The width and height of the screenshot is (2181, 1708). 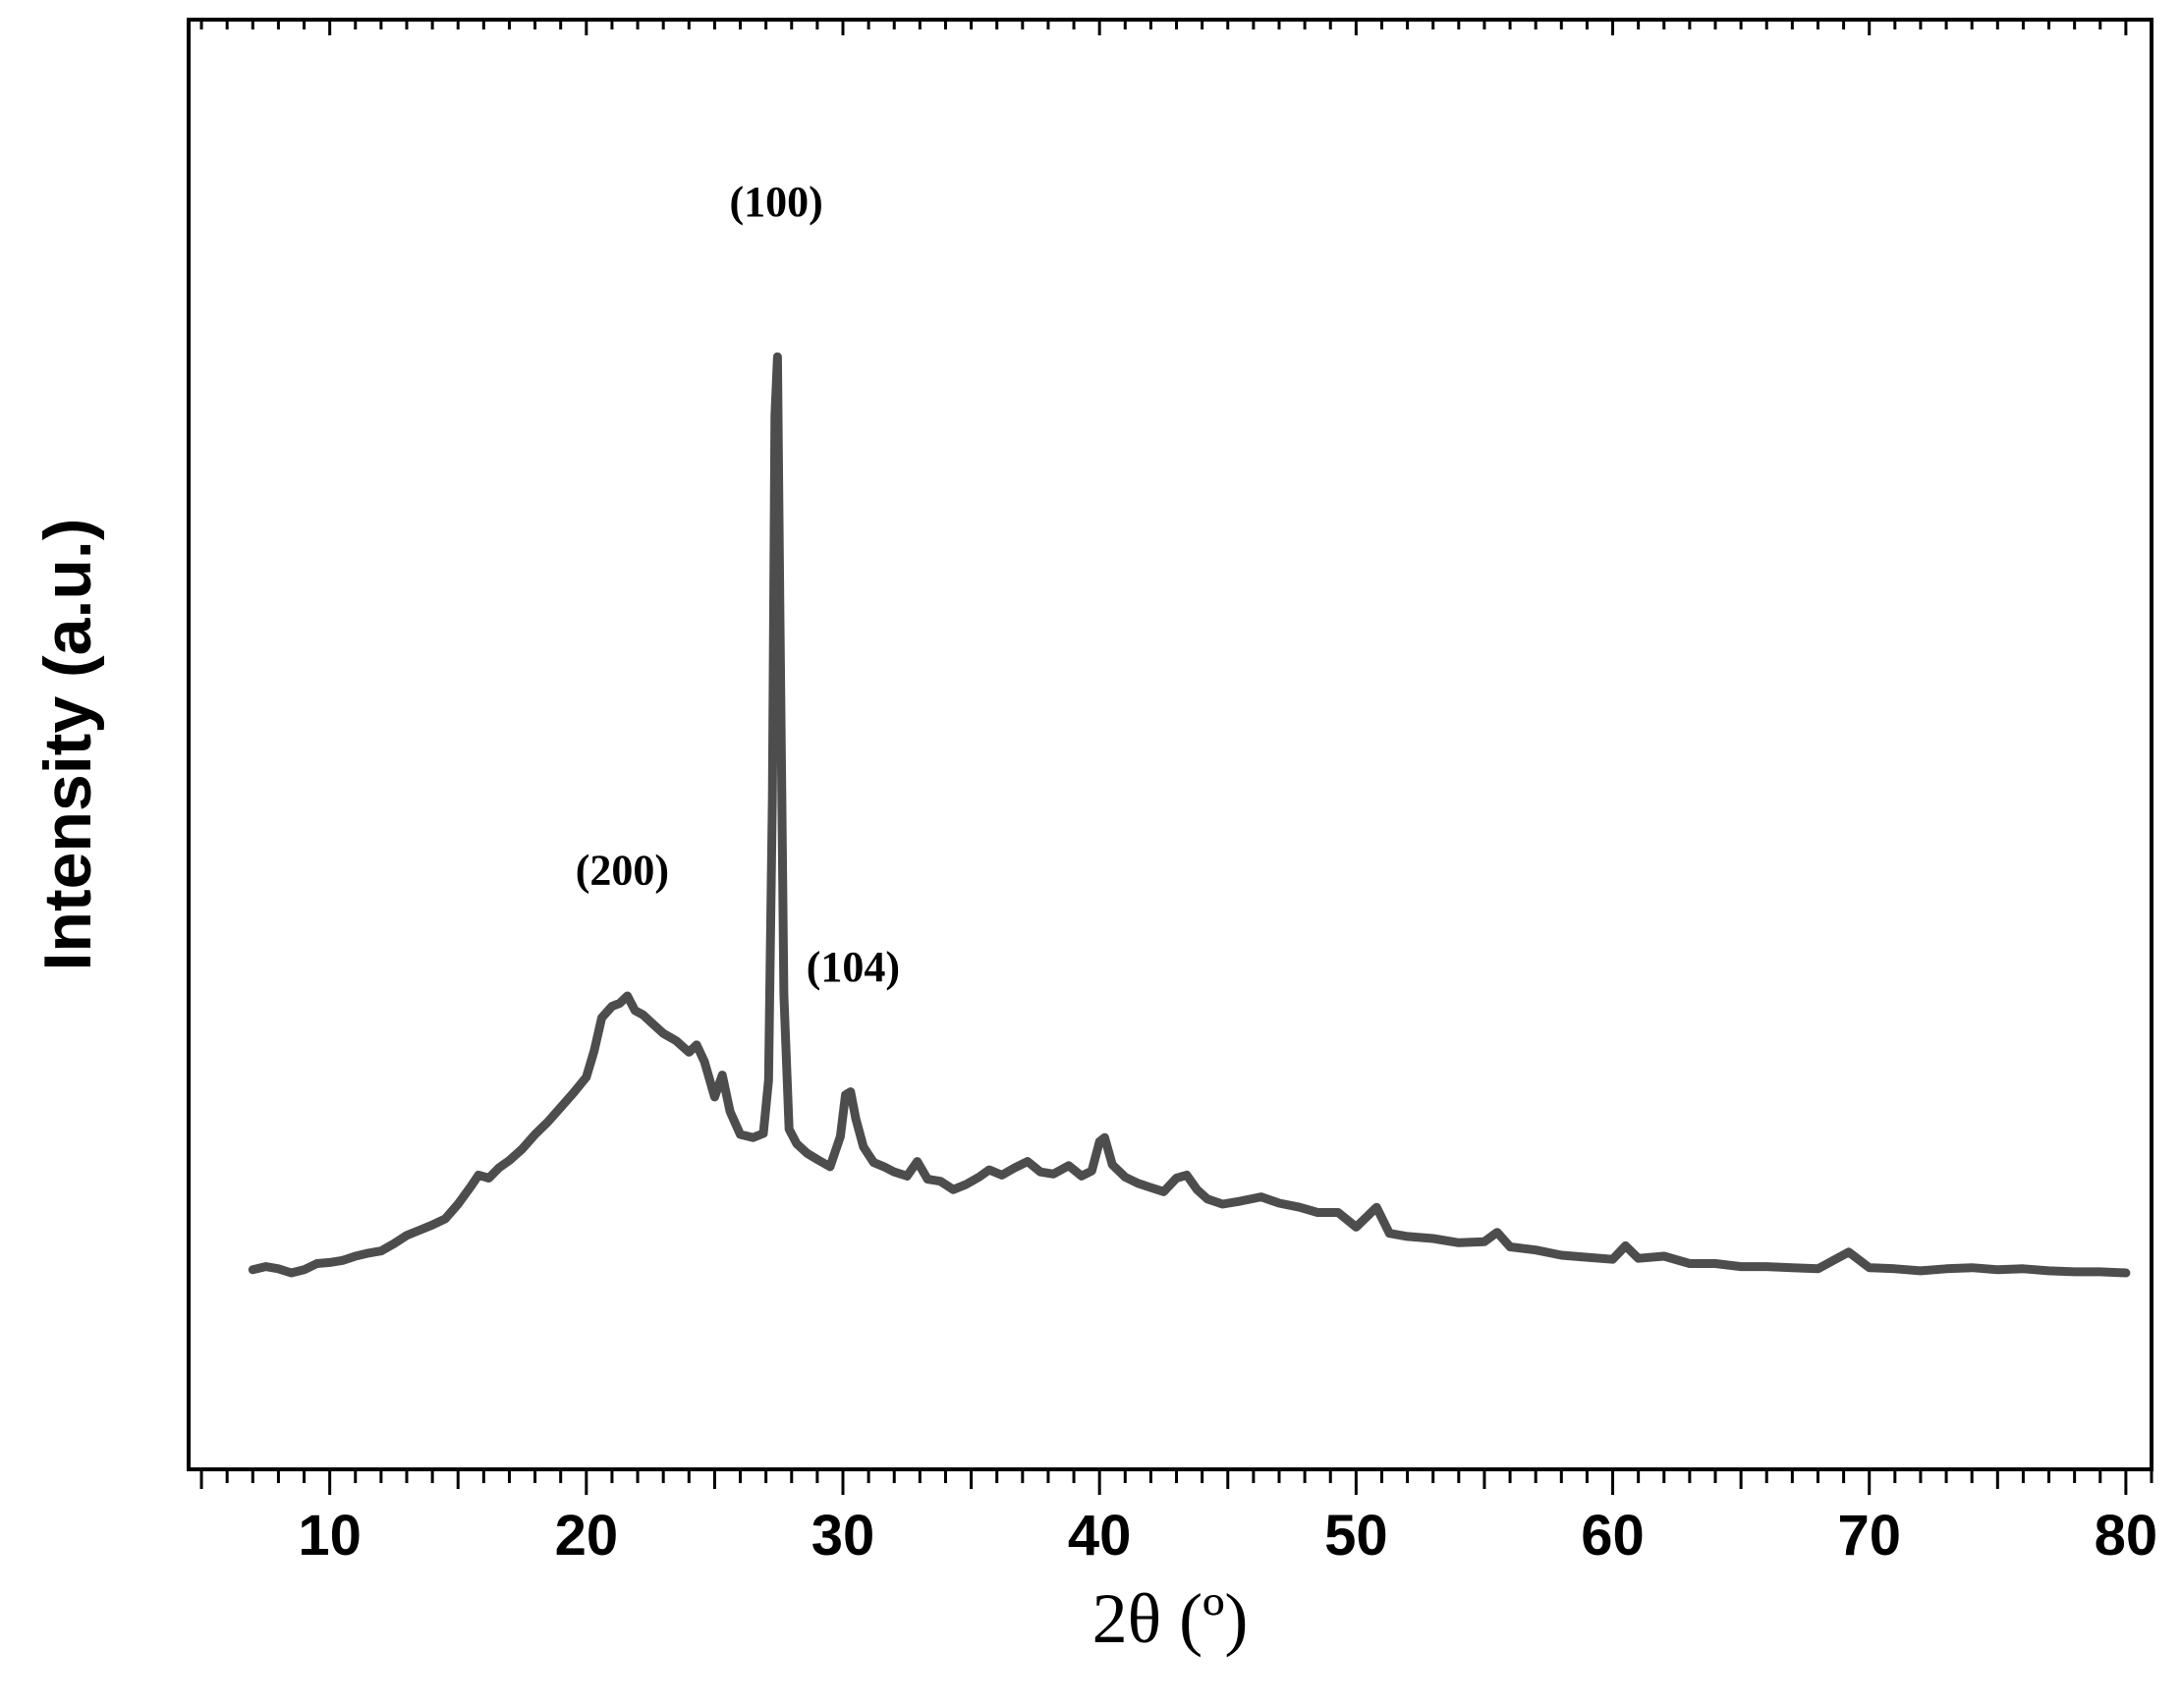 I want to click on x-tick-label: 60, so click(x=1613, y=1536).